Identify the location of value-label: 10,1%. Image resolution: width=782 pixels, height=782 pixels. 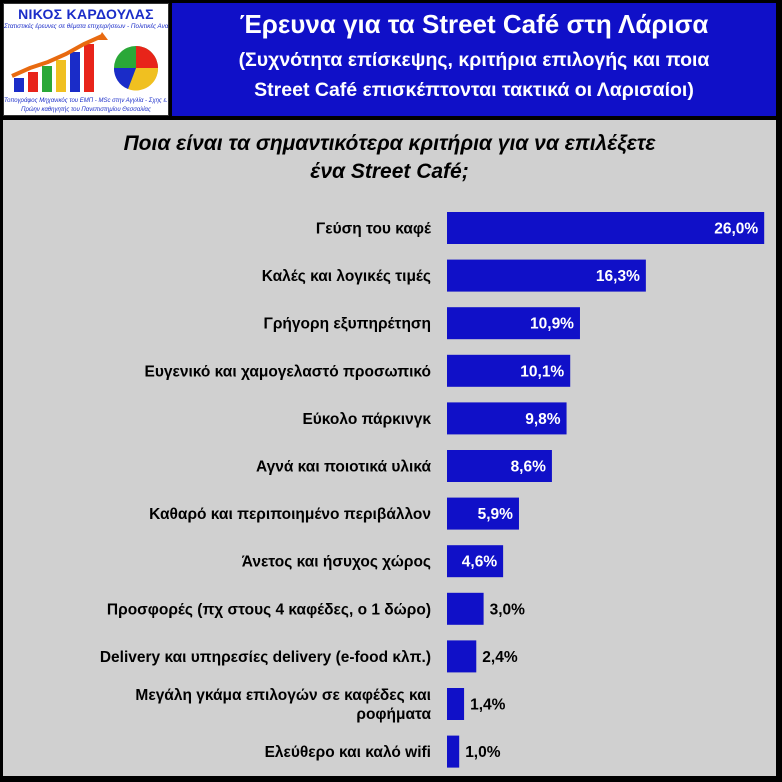
(542, 371).